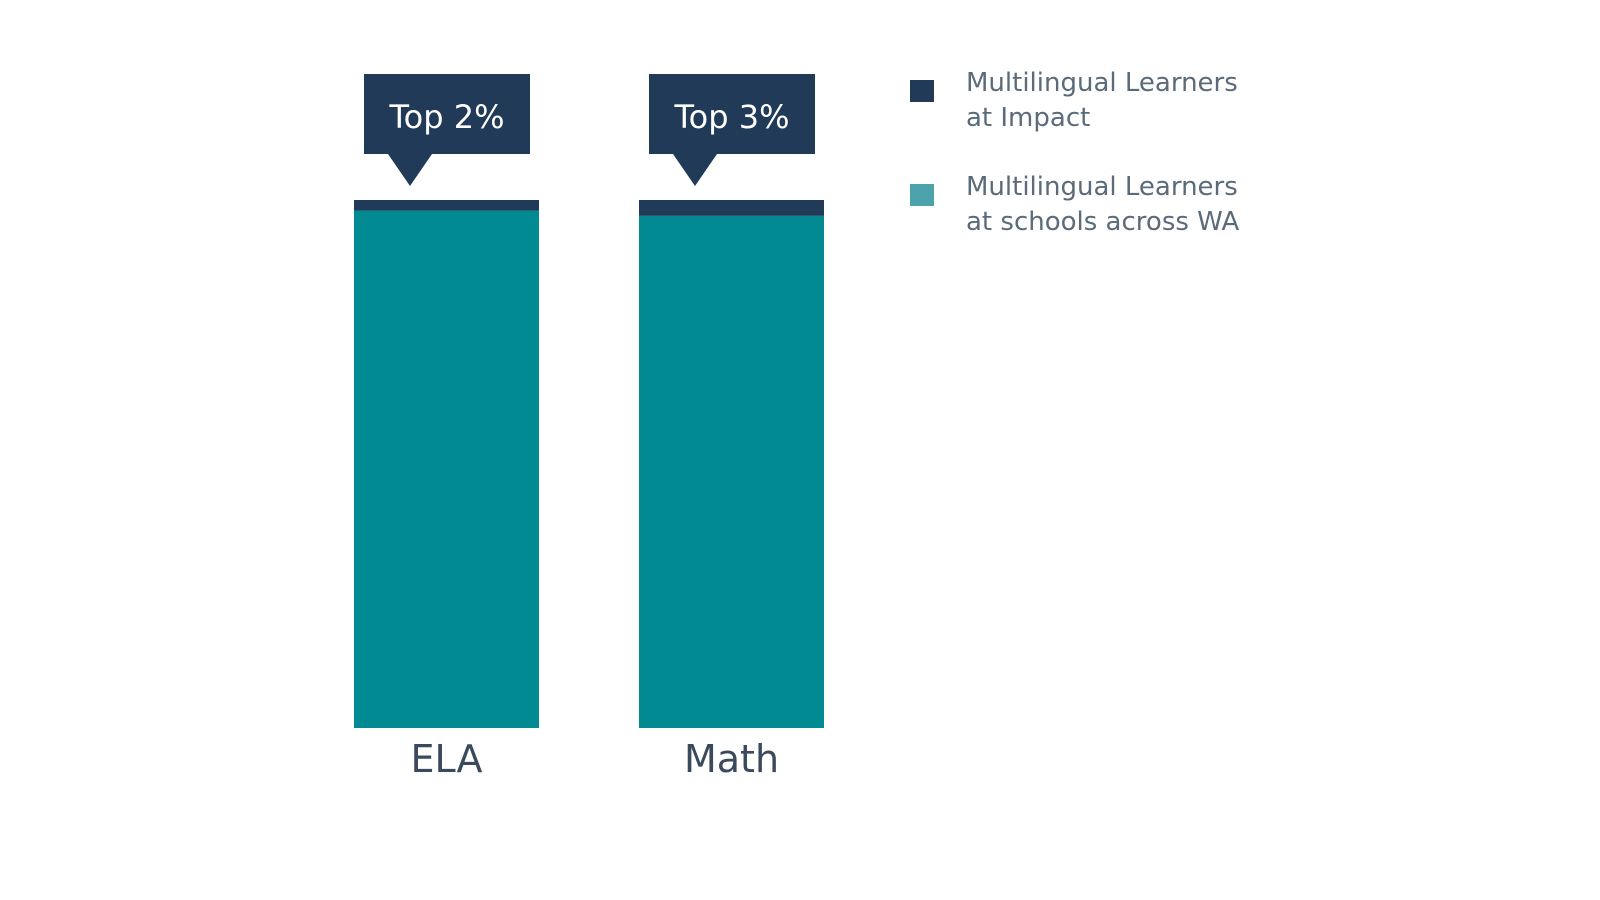  What do you see at coordinates (922, 195) in the screenshot?
I see `legend-swatch-wa` at bounding box center [922, 195].